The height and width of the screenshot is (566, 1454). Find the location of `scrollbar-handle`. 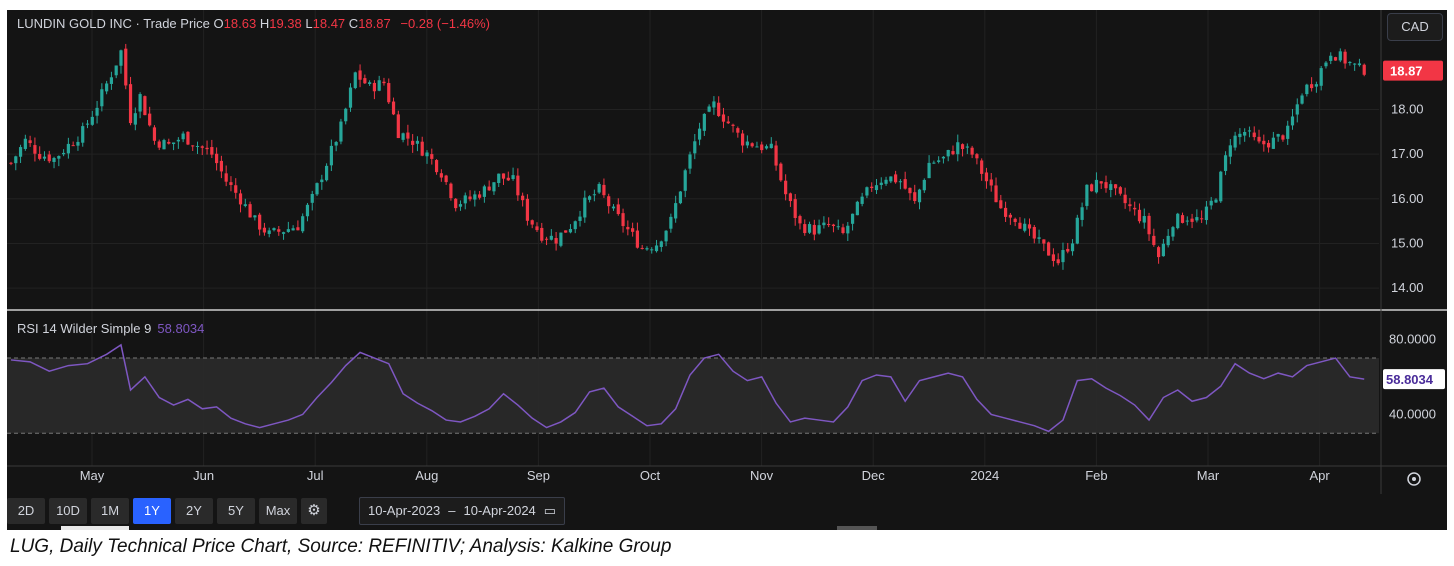

scrollbar-handle is located at coordinates (857, 528).